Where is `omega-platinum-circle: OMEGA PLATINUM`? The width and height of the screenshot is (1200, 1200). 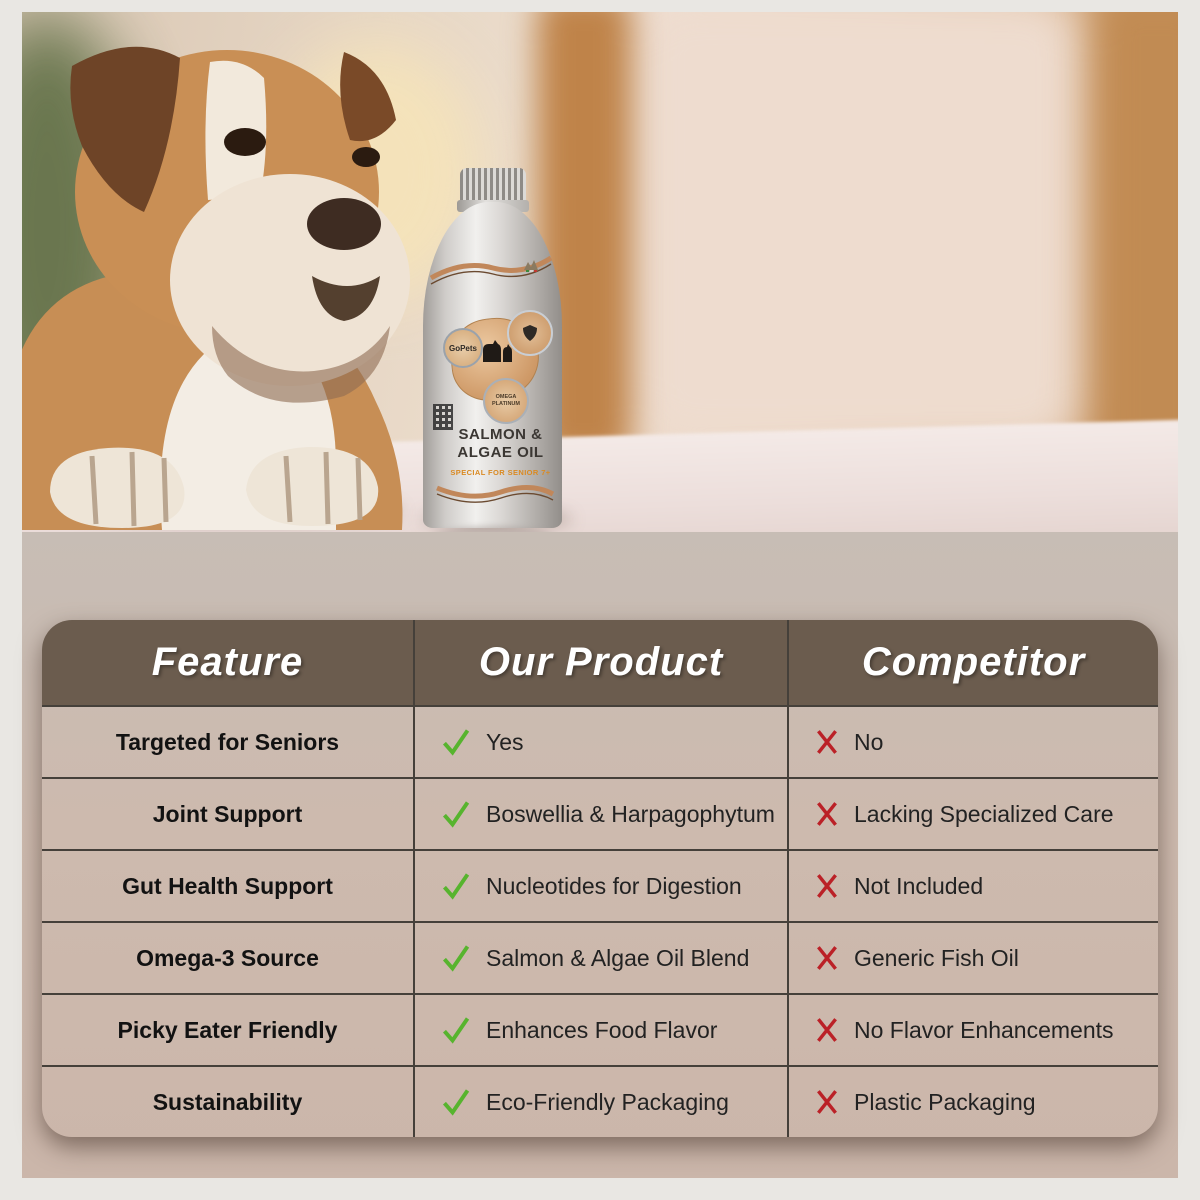
omega-platinum-circle: OMEGA PLATINUM is located at coordinates (506, 401).